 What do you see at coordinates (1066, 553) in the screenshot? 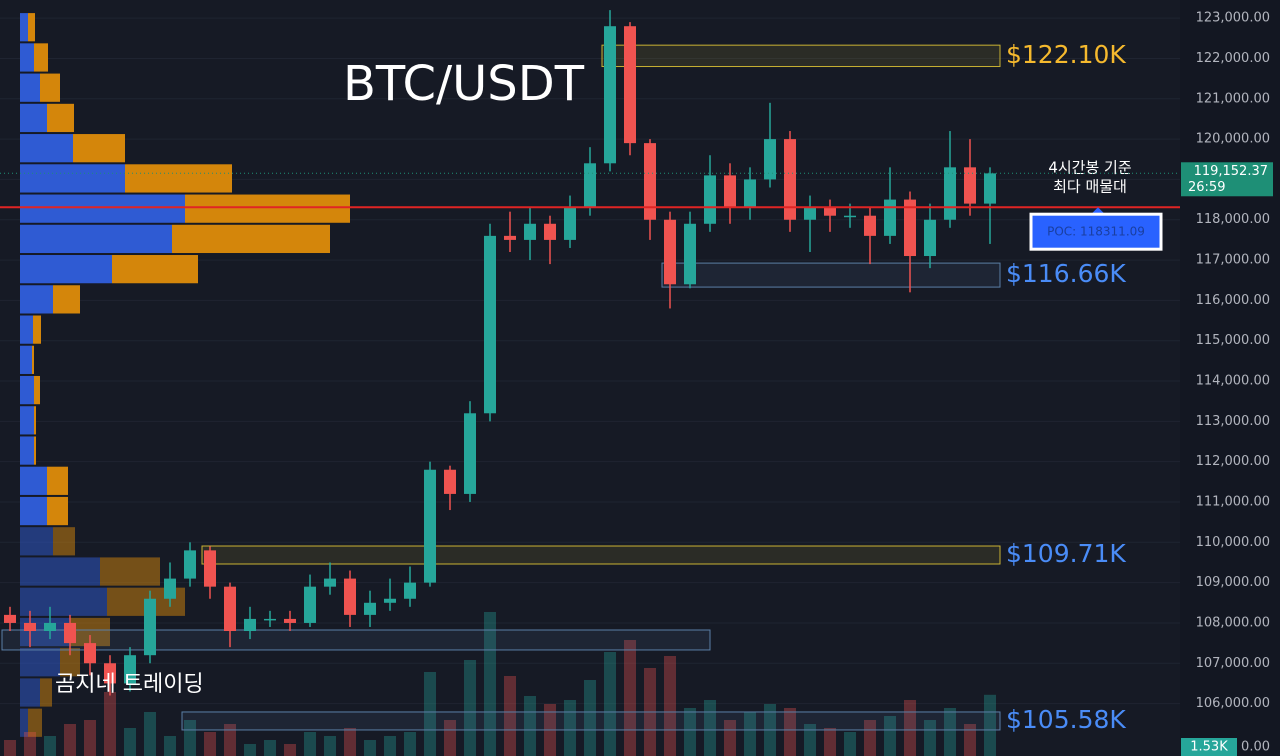
I see `zone-label: $109.71K` at bounding box center [1066, 553].